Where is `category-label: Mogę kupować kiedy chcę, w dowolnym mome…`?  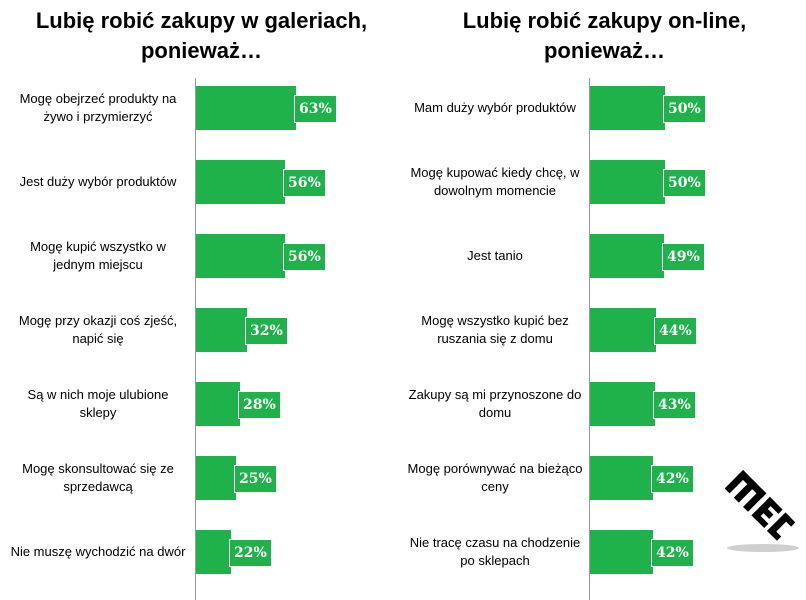 category-label: Mogę kupować kiedy chcę, w dowolnym mome… is located at coordinates (495, 181).